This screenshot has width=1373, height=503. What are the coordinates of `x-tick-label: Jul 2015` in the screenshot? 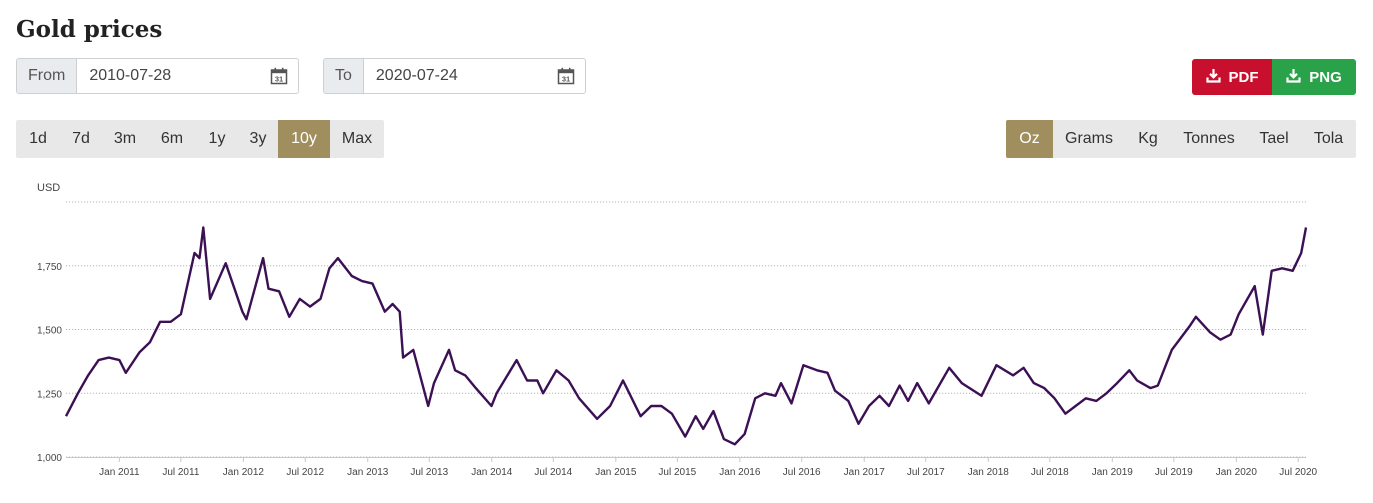 It's located at (677, 472).